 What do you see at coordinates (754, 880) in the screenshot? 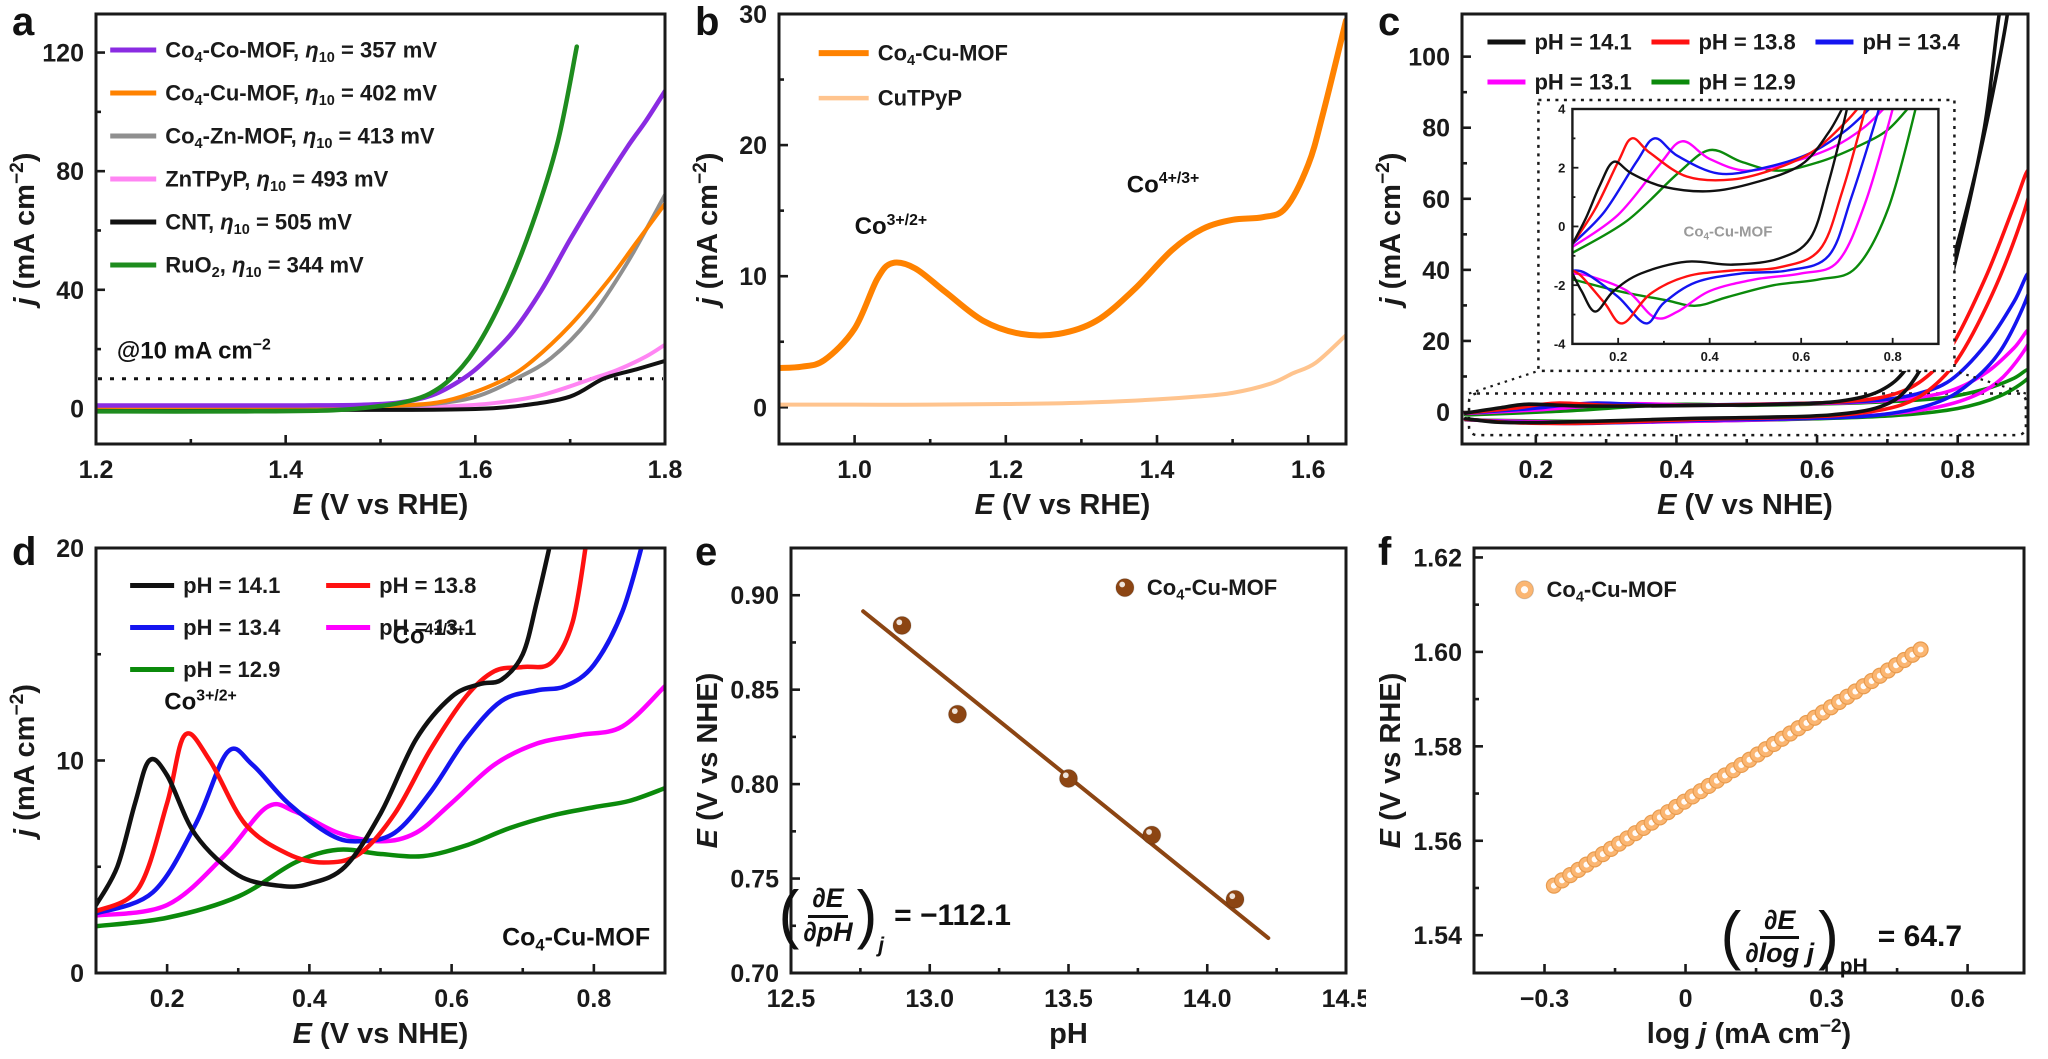
I see `chart-text: 0.75` at bounding box center [754, 880].